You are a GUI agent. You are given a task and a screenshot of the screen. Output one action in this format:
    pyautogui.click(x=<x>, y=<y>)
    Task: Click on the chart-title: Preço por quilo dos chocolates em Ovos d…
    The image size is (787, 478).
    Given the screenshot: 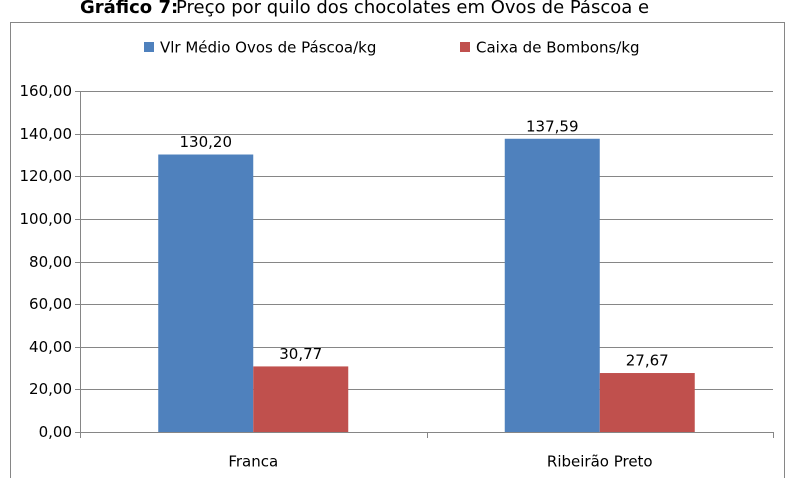 What is the action you would take?
    pyautogui.click(x=412, y=9)
    